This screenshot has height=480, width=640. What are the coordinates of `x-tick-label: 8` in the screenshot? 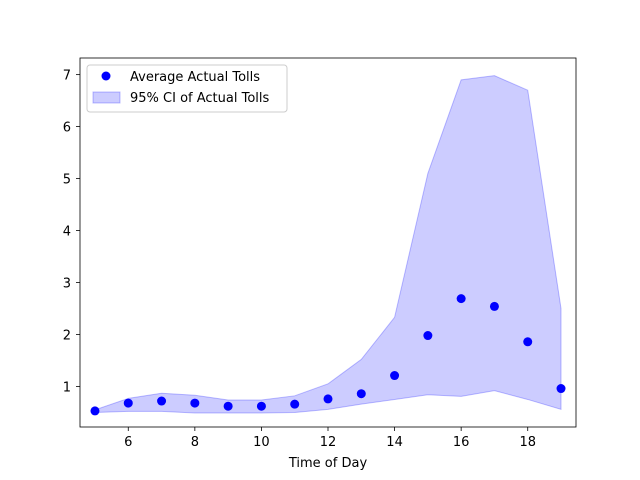 It's located at (195, 442).